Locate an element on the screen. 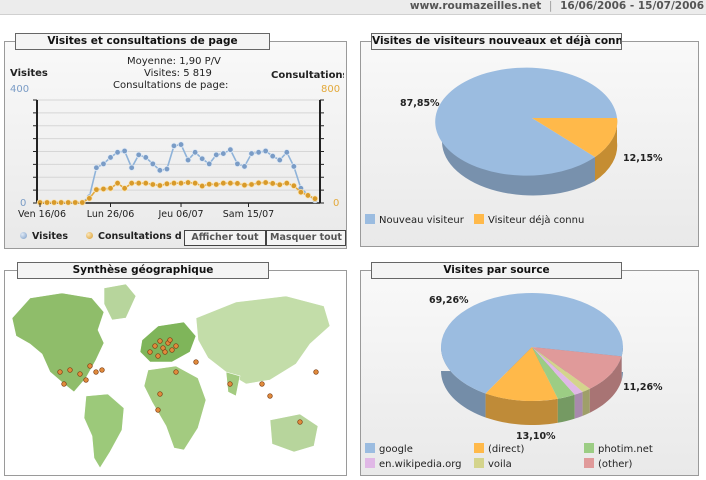  source-legend-label: (other) is located at coordinates (615, 464).